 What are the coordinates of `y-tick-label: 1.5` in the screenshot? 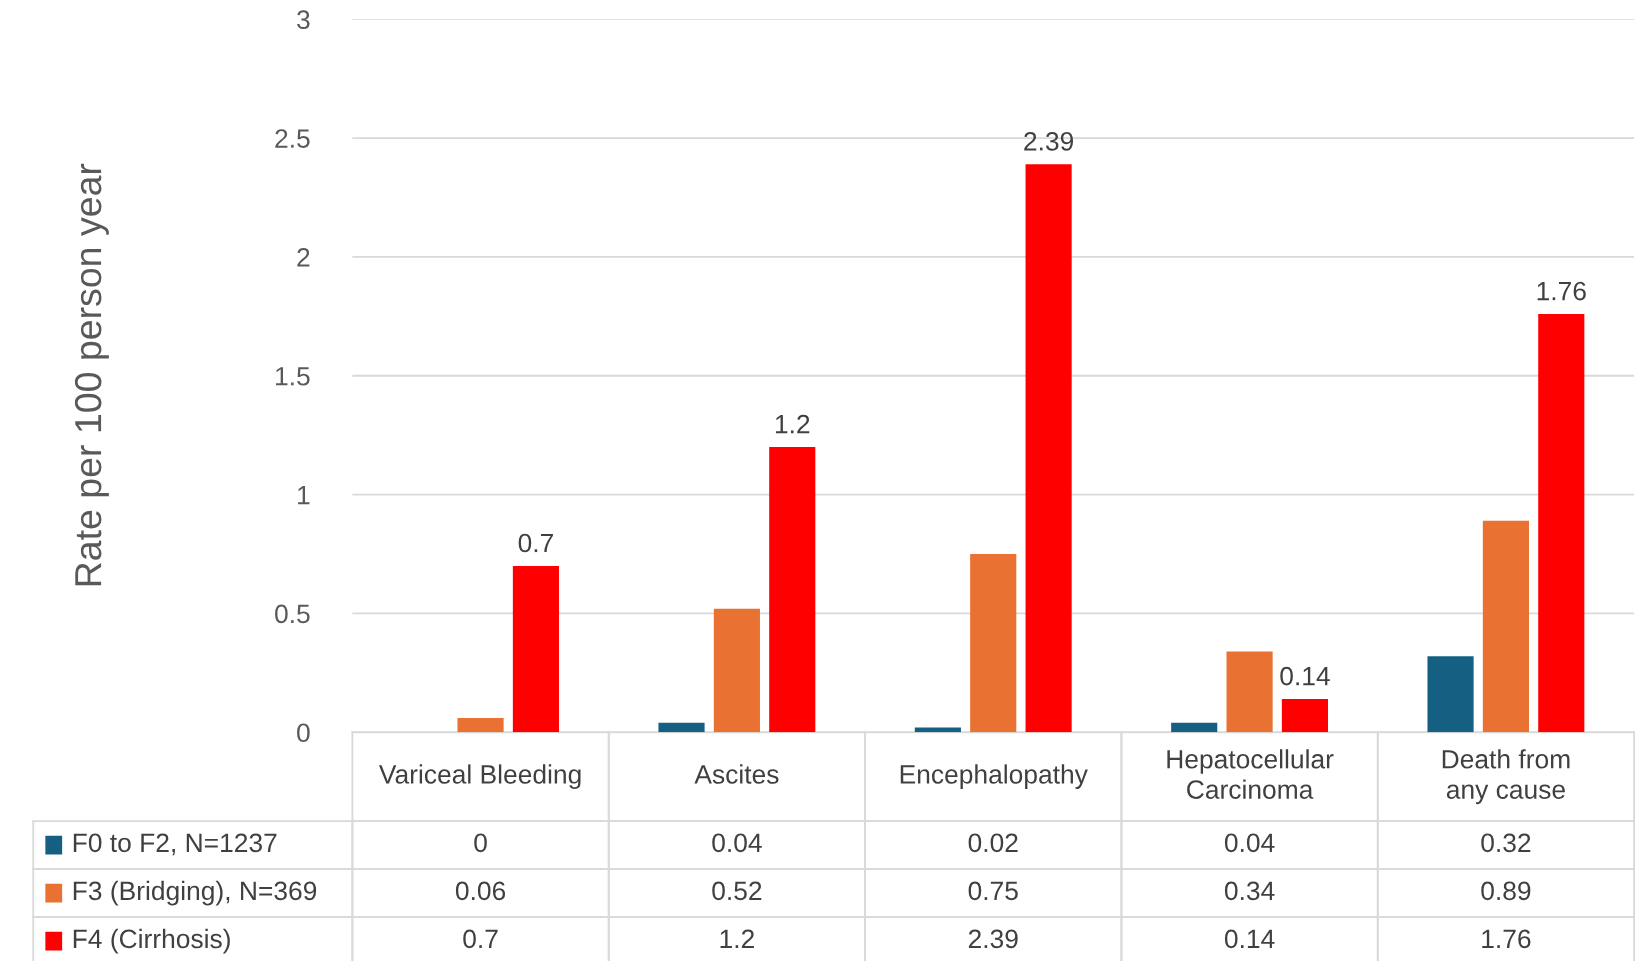 It's located at (293, 376).